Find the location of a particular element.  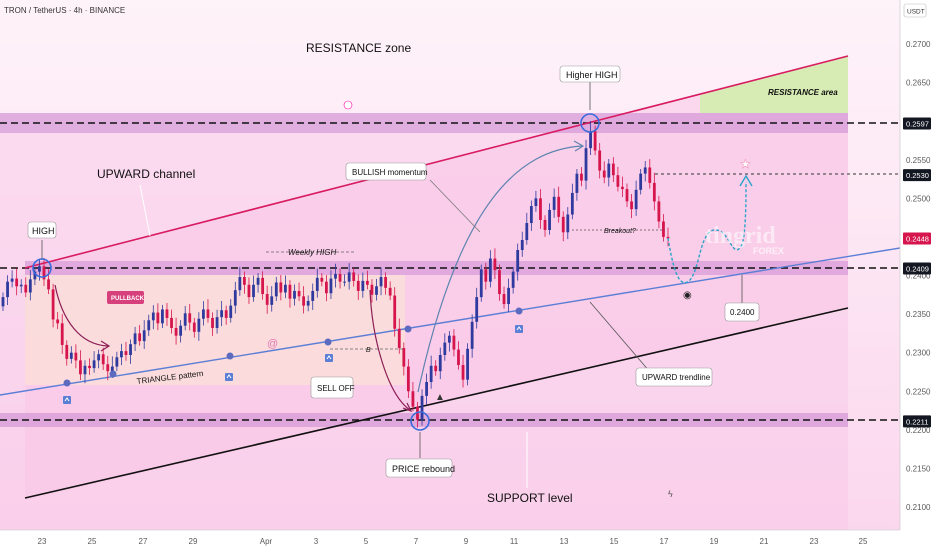

currency-badge: USDT is located at coordinates (915, 10).